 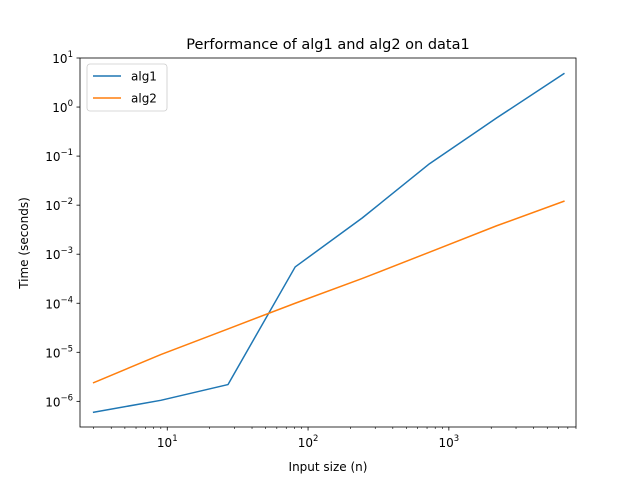 What do you see at coordinates (308, 442) in the screenshot?
I see `x-tick-label: 10²` at bounding box center [308, 442].